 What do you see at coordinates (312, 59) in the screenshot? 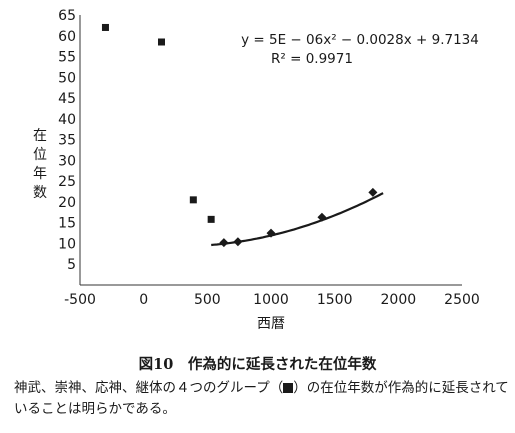
I see `r2-label: R² = 0.9971` at bounding box center [312, 59].